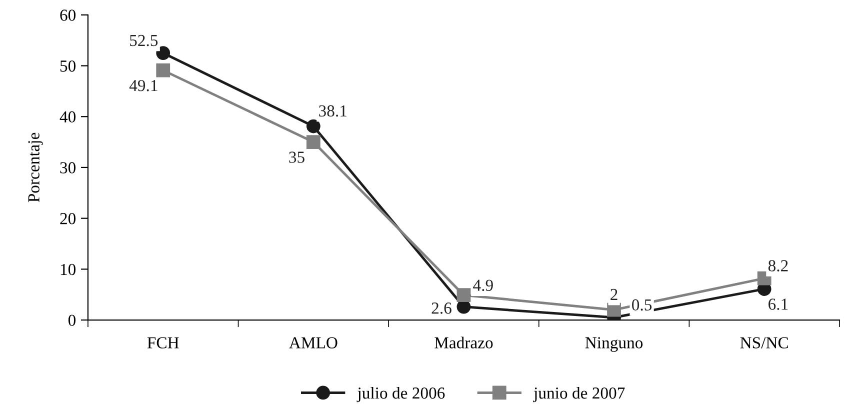 This screenshot has height=414, width=854. I want to click on legend-label: junio de 2007, so click(579, 394).